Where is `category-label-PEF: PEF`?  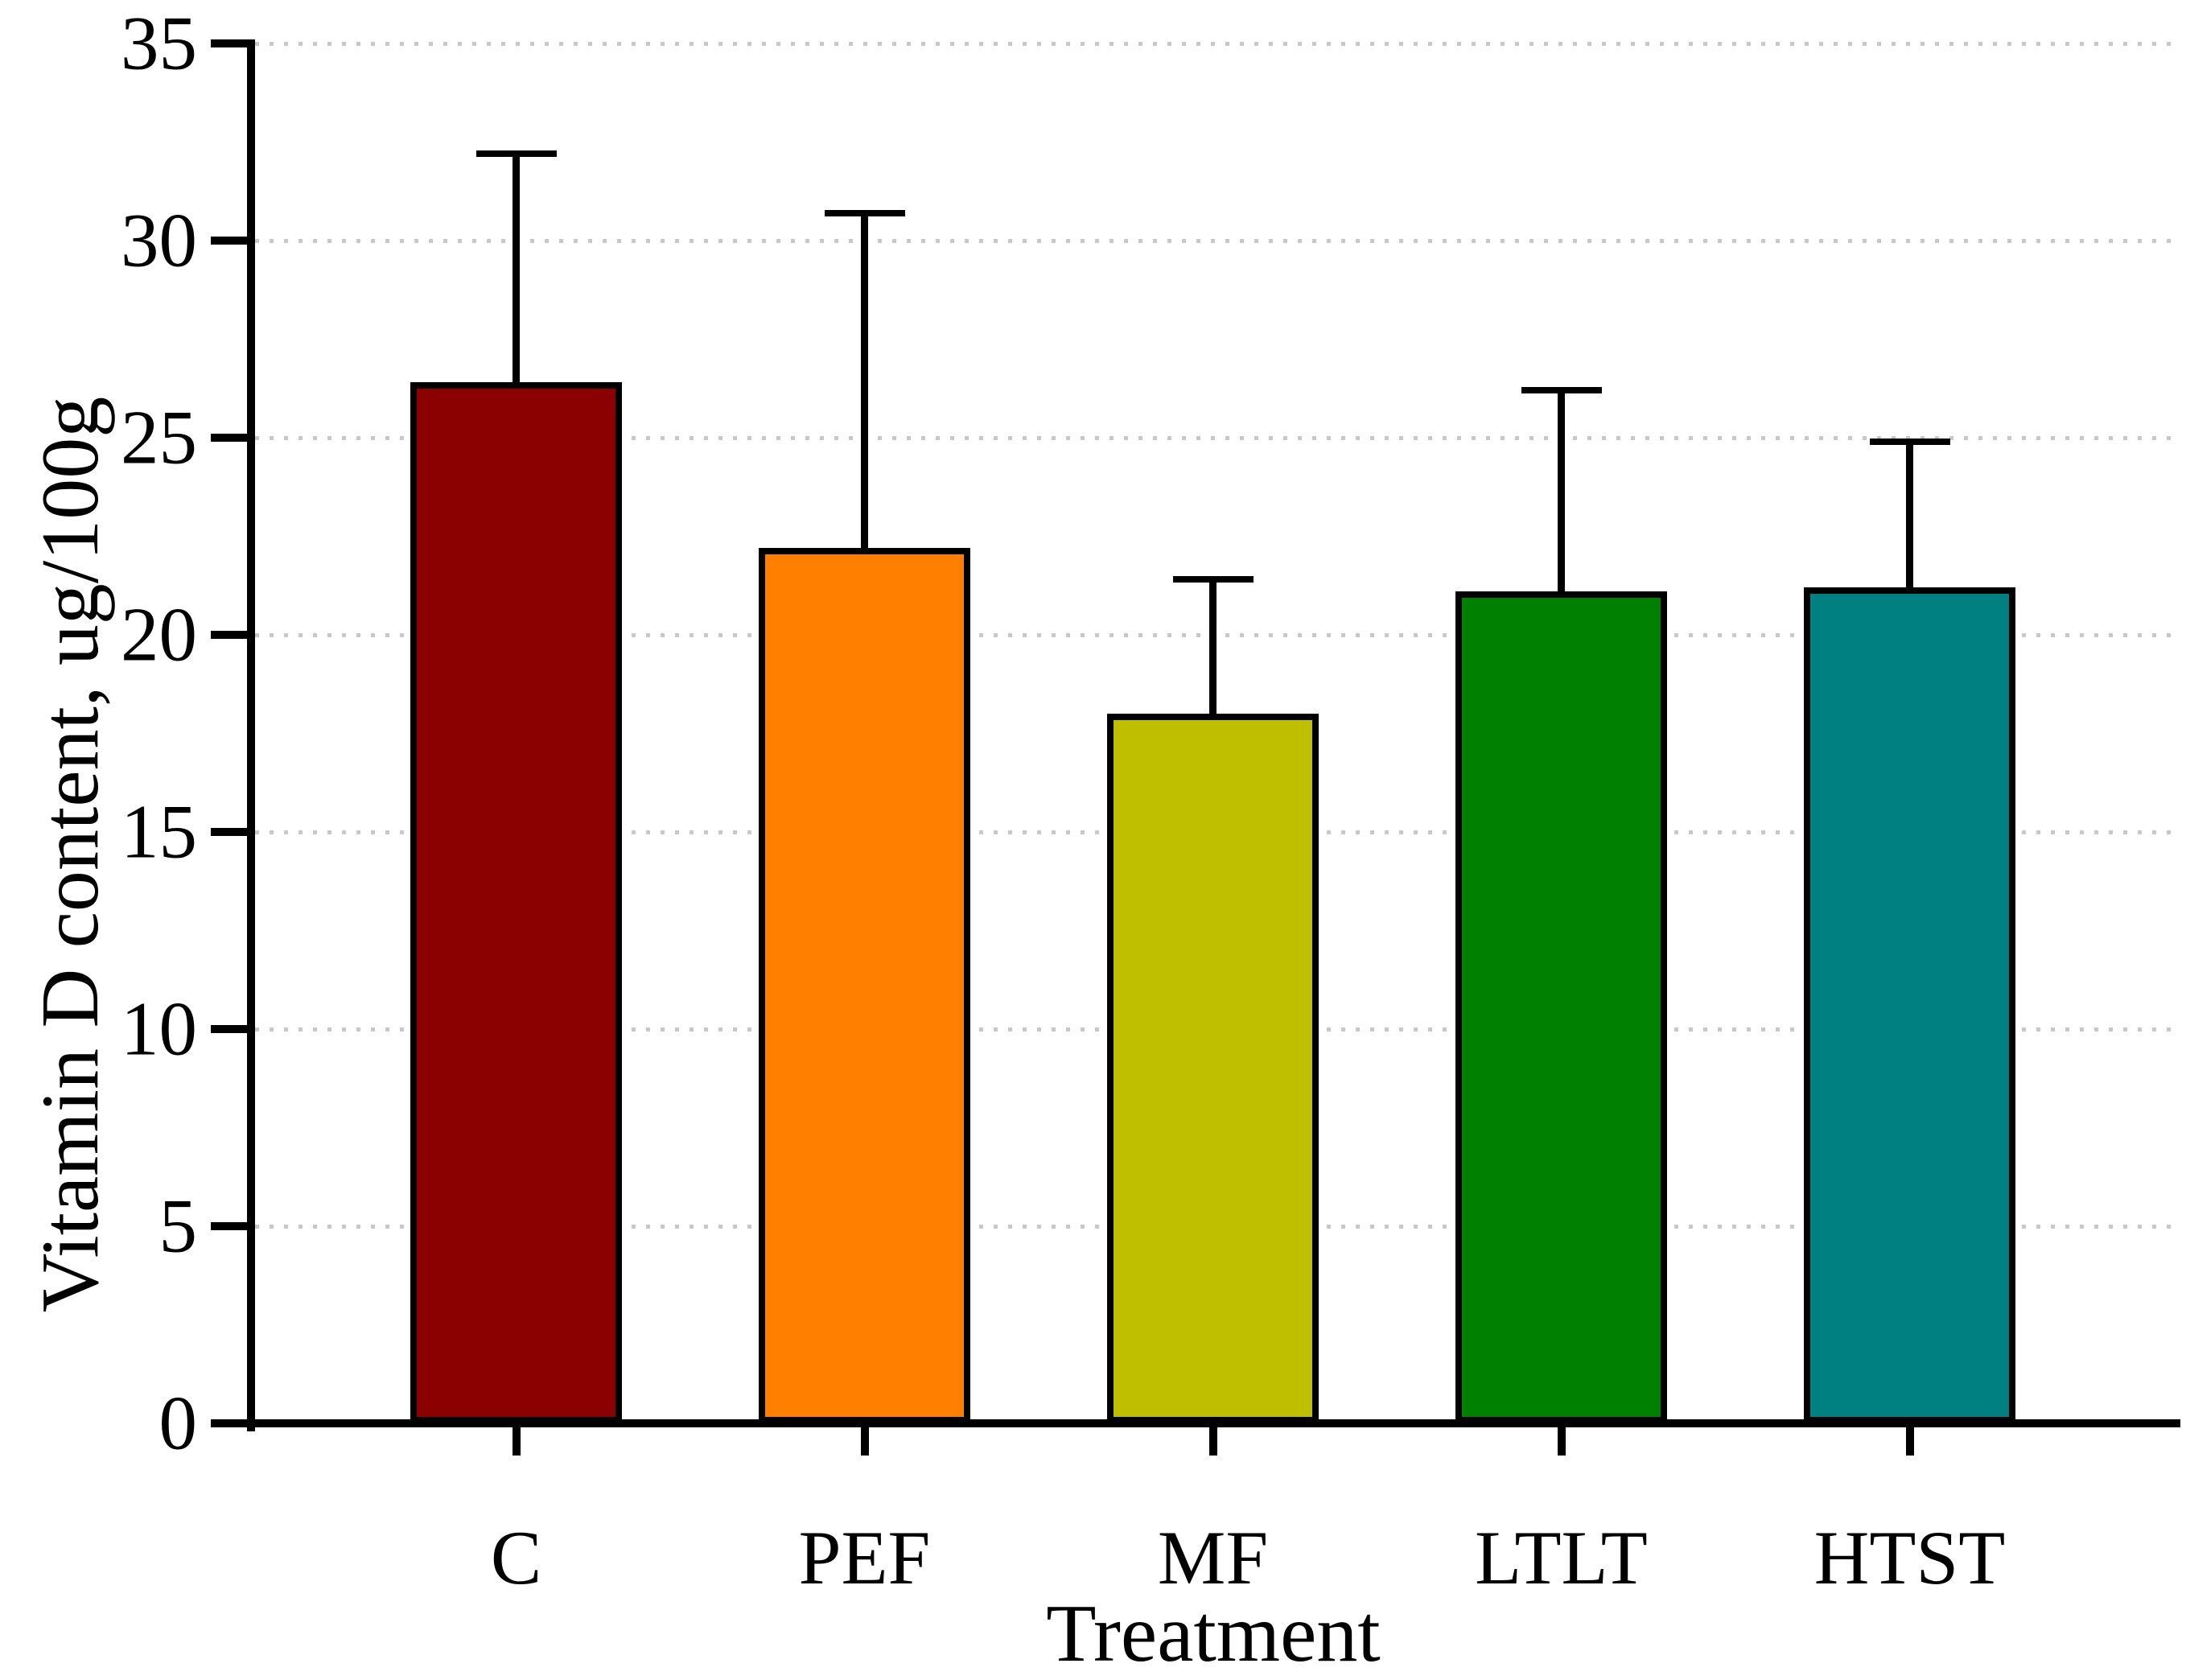
category-label-PEF: PEF is located at coordinates (864, 1557).